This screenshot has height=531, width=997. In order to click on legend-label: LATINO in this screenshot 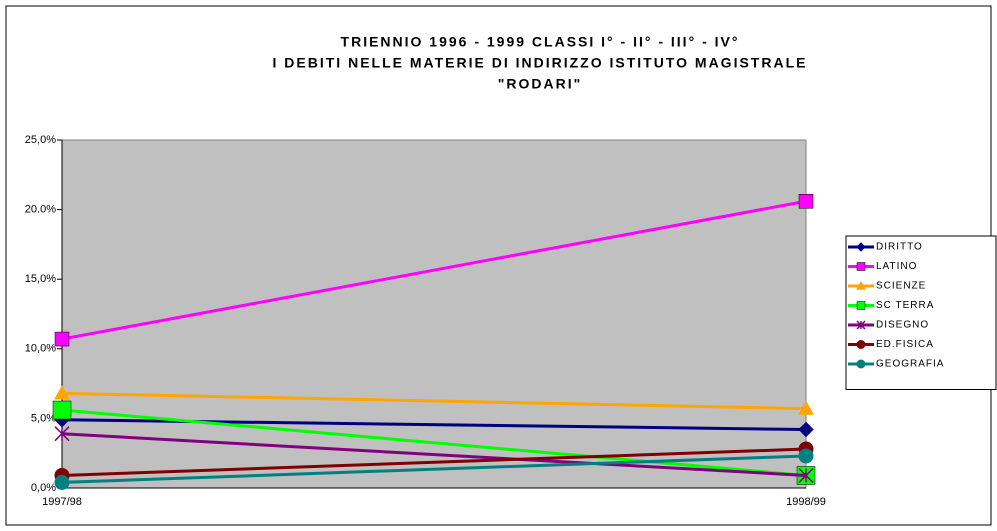, I will do `click(896, 266)`.